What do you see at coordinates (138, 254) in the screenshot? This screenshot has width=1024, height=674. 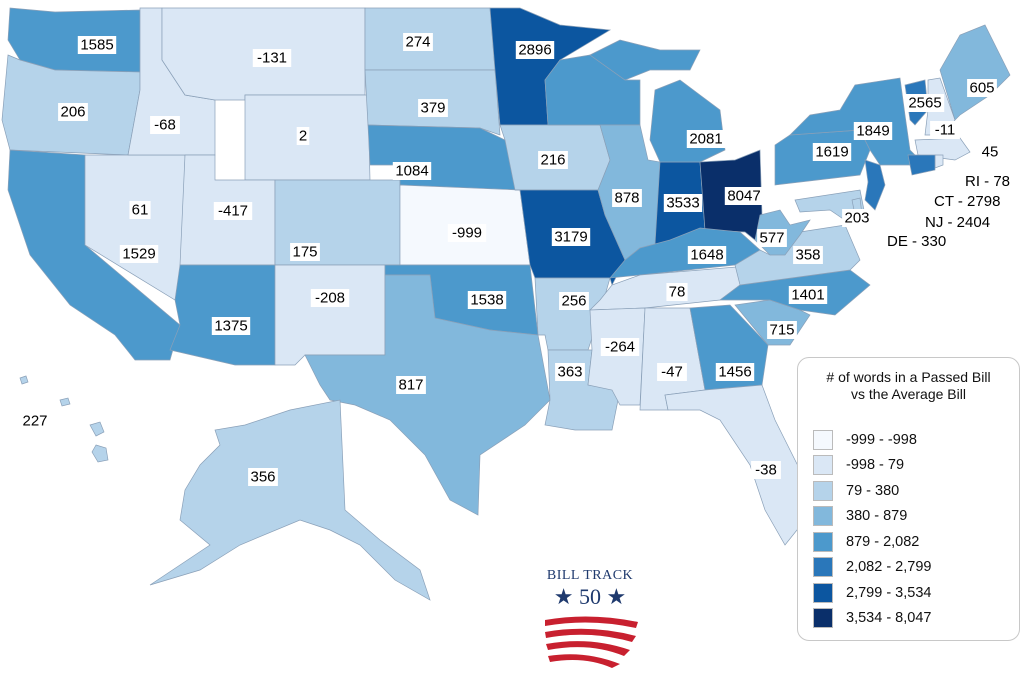 I see `value-label-ca: 1529` at bounding box center [138, 254].